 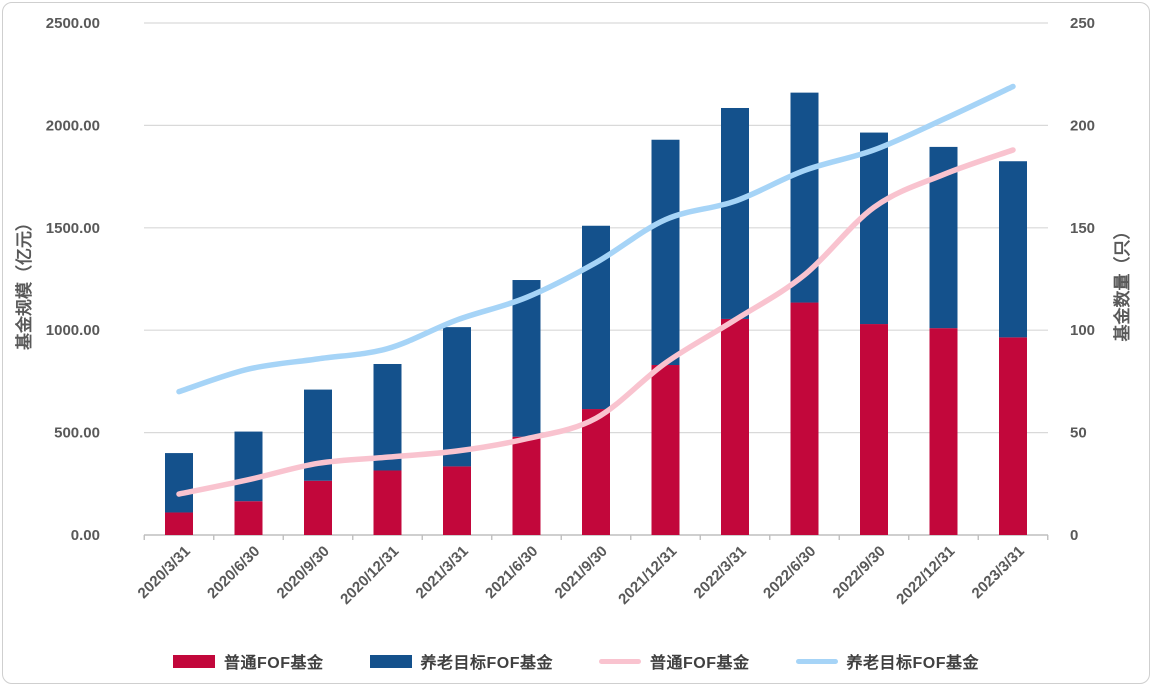 I want to click on right-axis-tick-label: 100, so click(x=1082, y=330).